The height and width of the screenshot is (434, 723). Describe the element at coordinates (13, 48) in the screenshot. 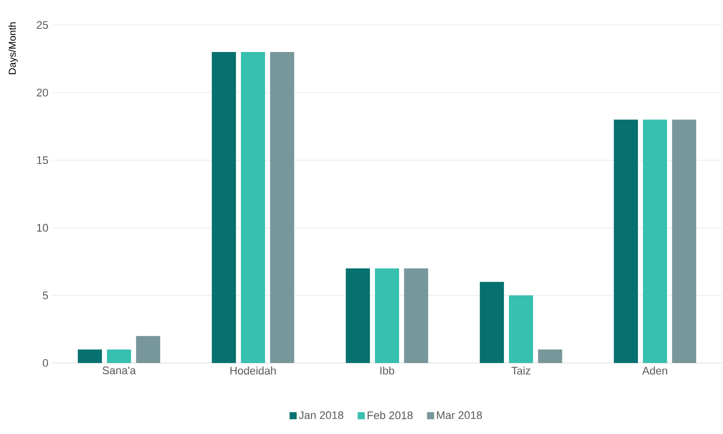

I see `y-axis-title: Days/Month` at that location.